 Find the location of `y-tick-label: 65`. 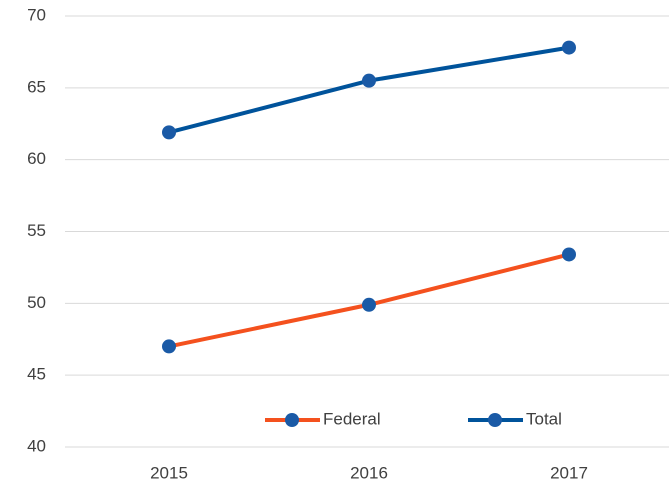

y-tick-label: 65 is located at coordinates (36, 86).